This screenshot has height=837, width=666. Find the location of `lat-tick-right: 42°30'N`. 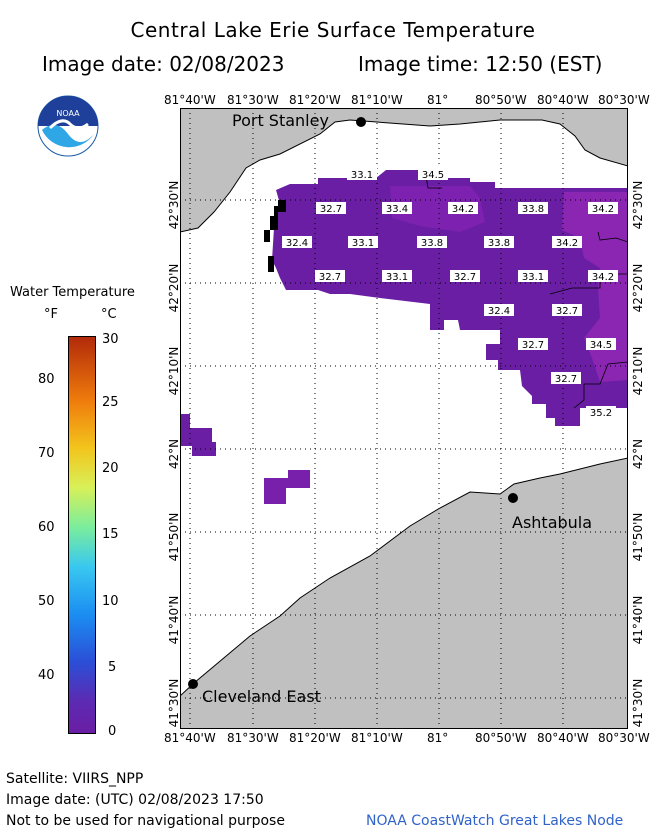

lat-tick-right: 42°30'N is located at coordinates (638, 205).